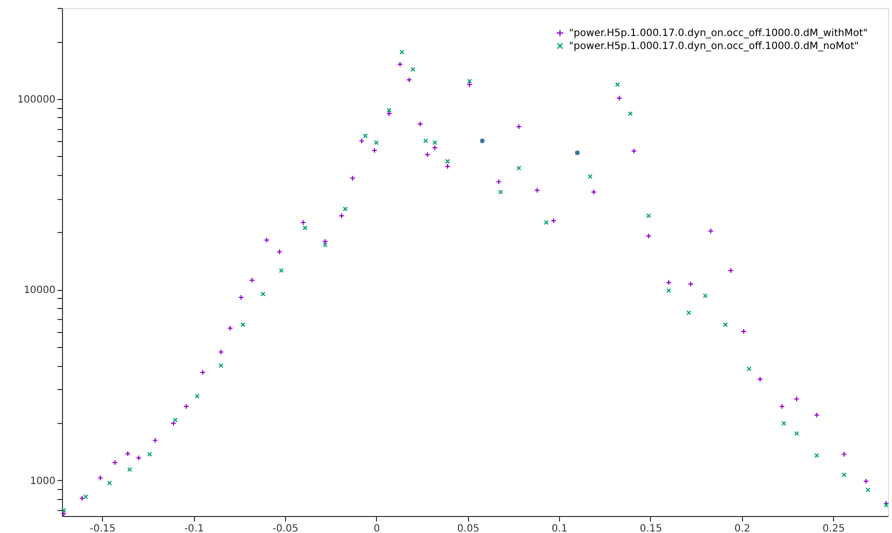 This screenshot has width=892, height=533. I want to click on x-tick-label: 0.1, so click(560, 528).